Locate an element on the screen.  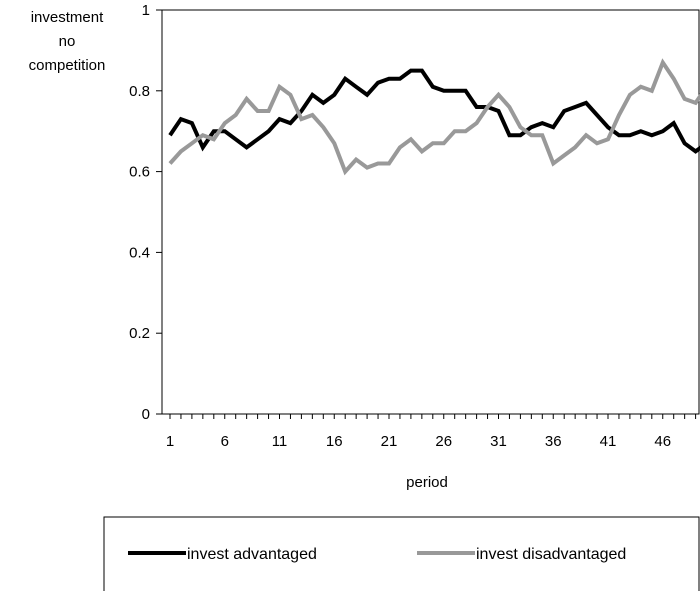
y-axis-title-line-3: competition is located at coordinates (67, 65).